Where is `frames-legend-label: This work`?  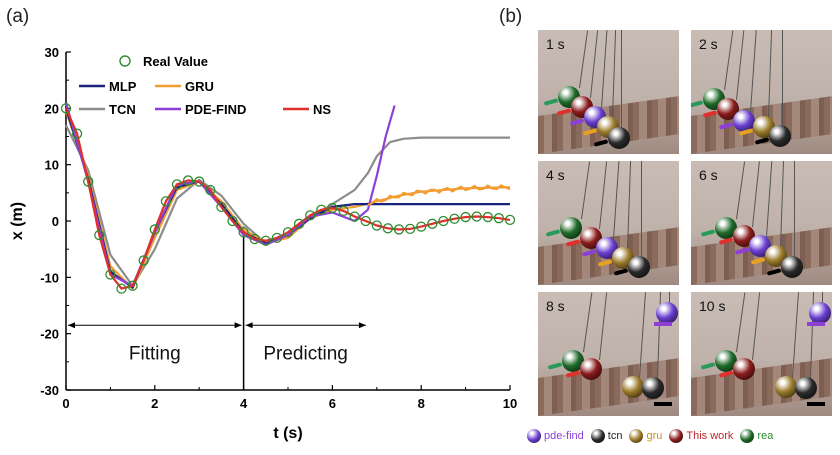 frames-legend-label: This work is located at coordinates (710, 436).